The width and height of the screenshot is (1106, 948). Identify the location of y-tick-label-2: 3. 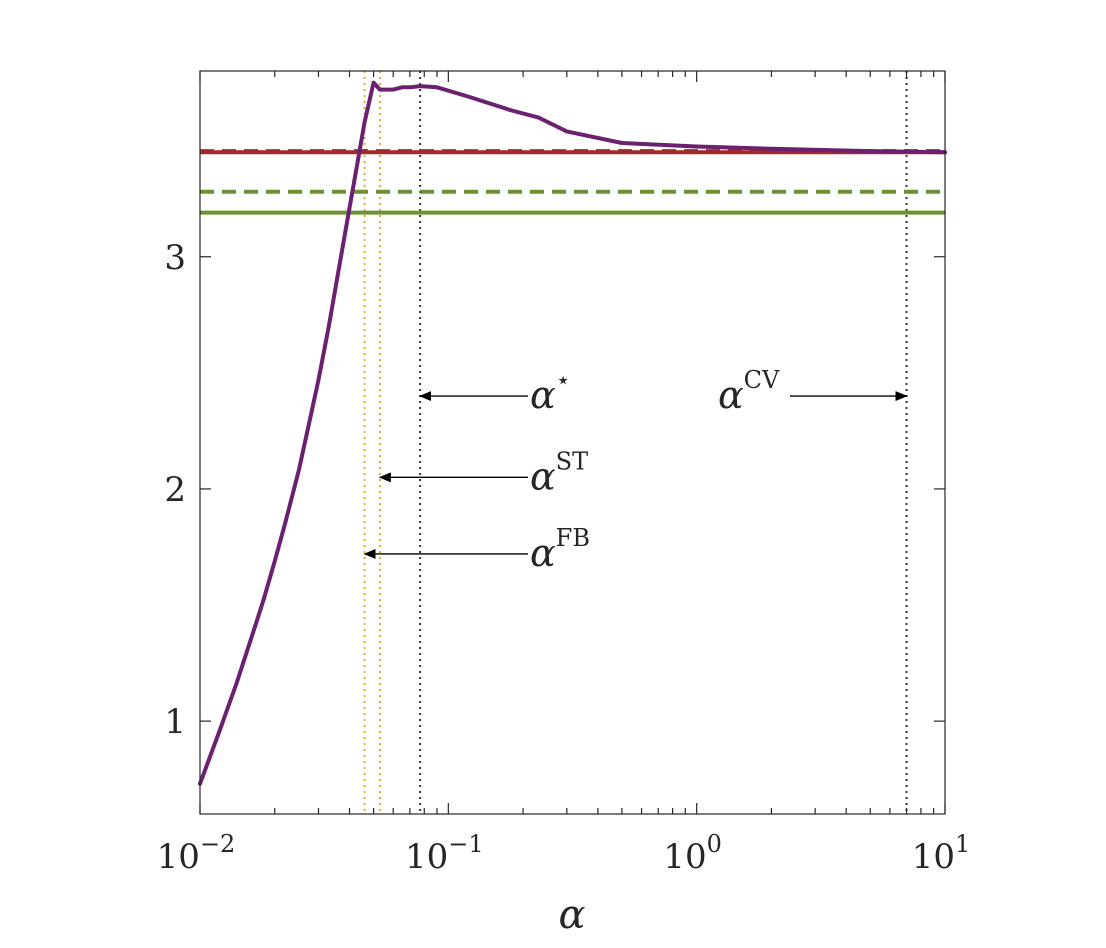
(175, 258).